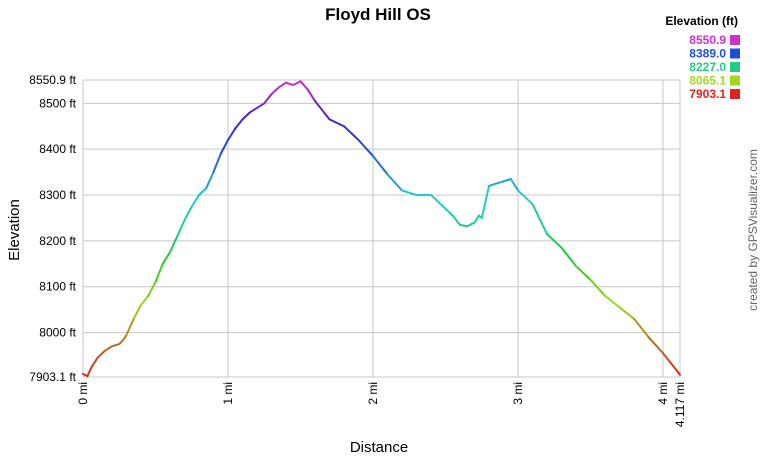  I want to click on y-tick-label: 8100 ft, so click(57, 287).